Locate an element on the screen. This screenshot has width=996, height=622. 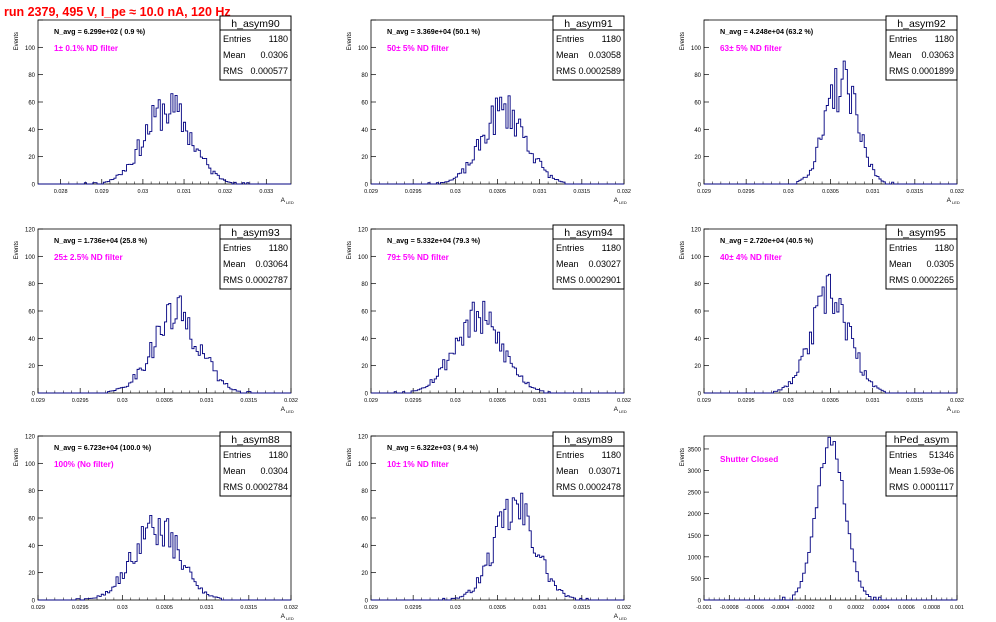
x-tick-label: 0.0315 is located at coordinates (581, 401).